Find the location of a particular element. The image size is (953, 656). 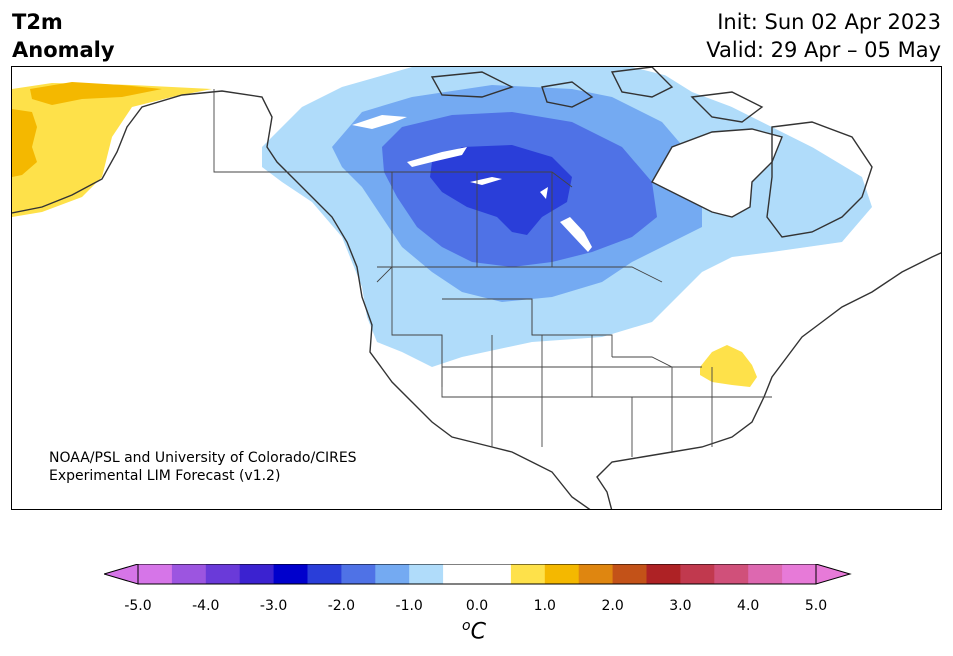

southeast-warm-anomaly is located at coordinates (728, 366).